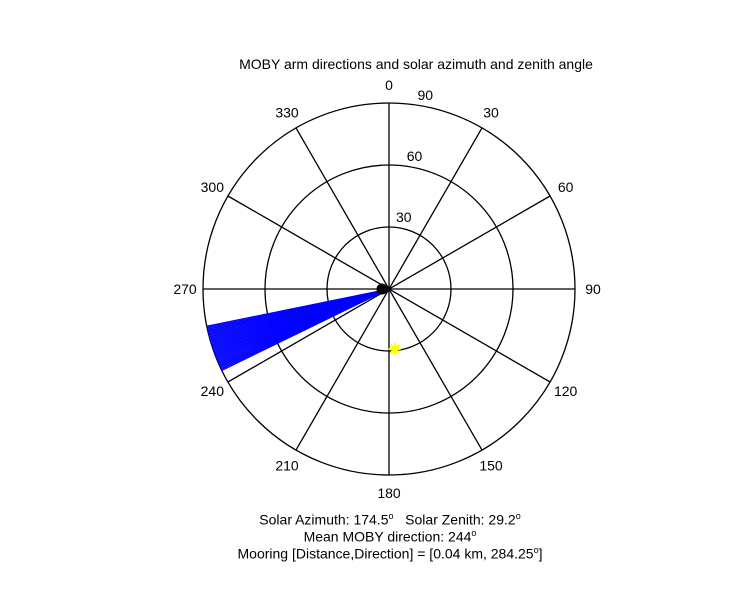 The image size is (750, 600). What do you see at coordinates (593, 289) in the screenshot?
I see `angle-tick-label: 90` at bounding box center [593, 289].